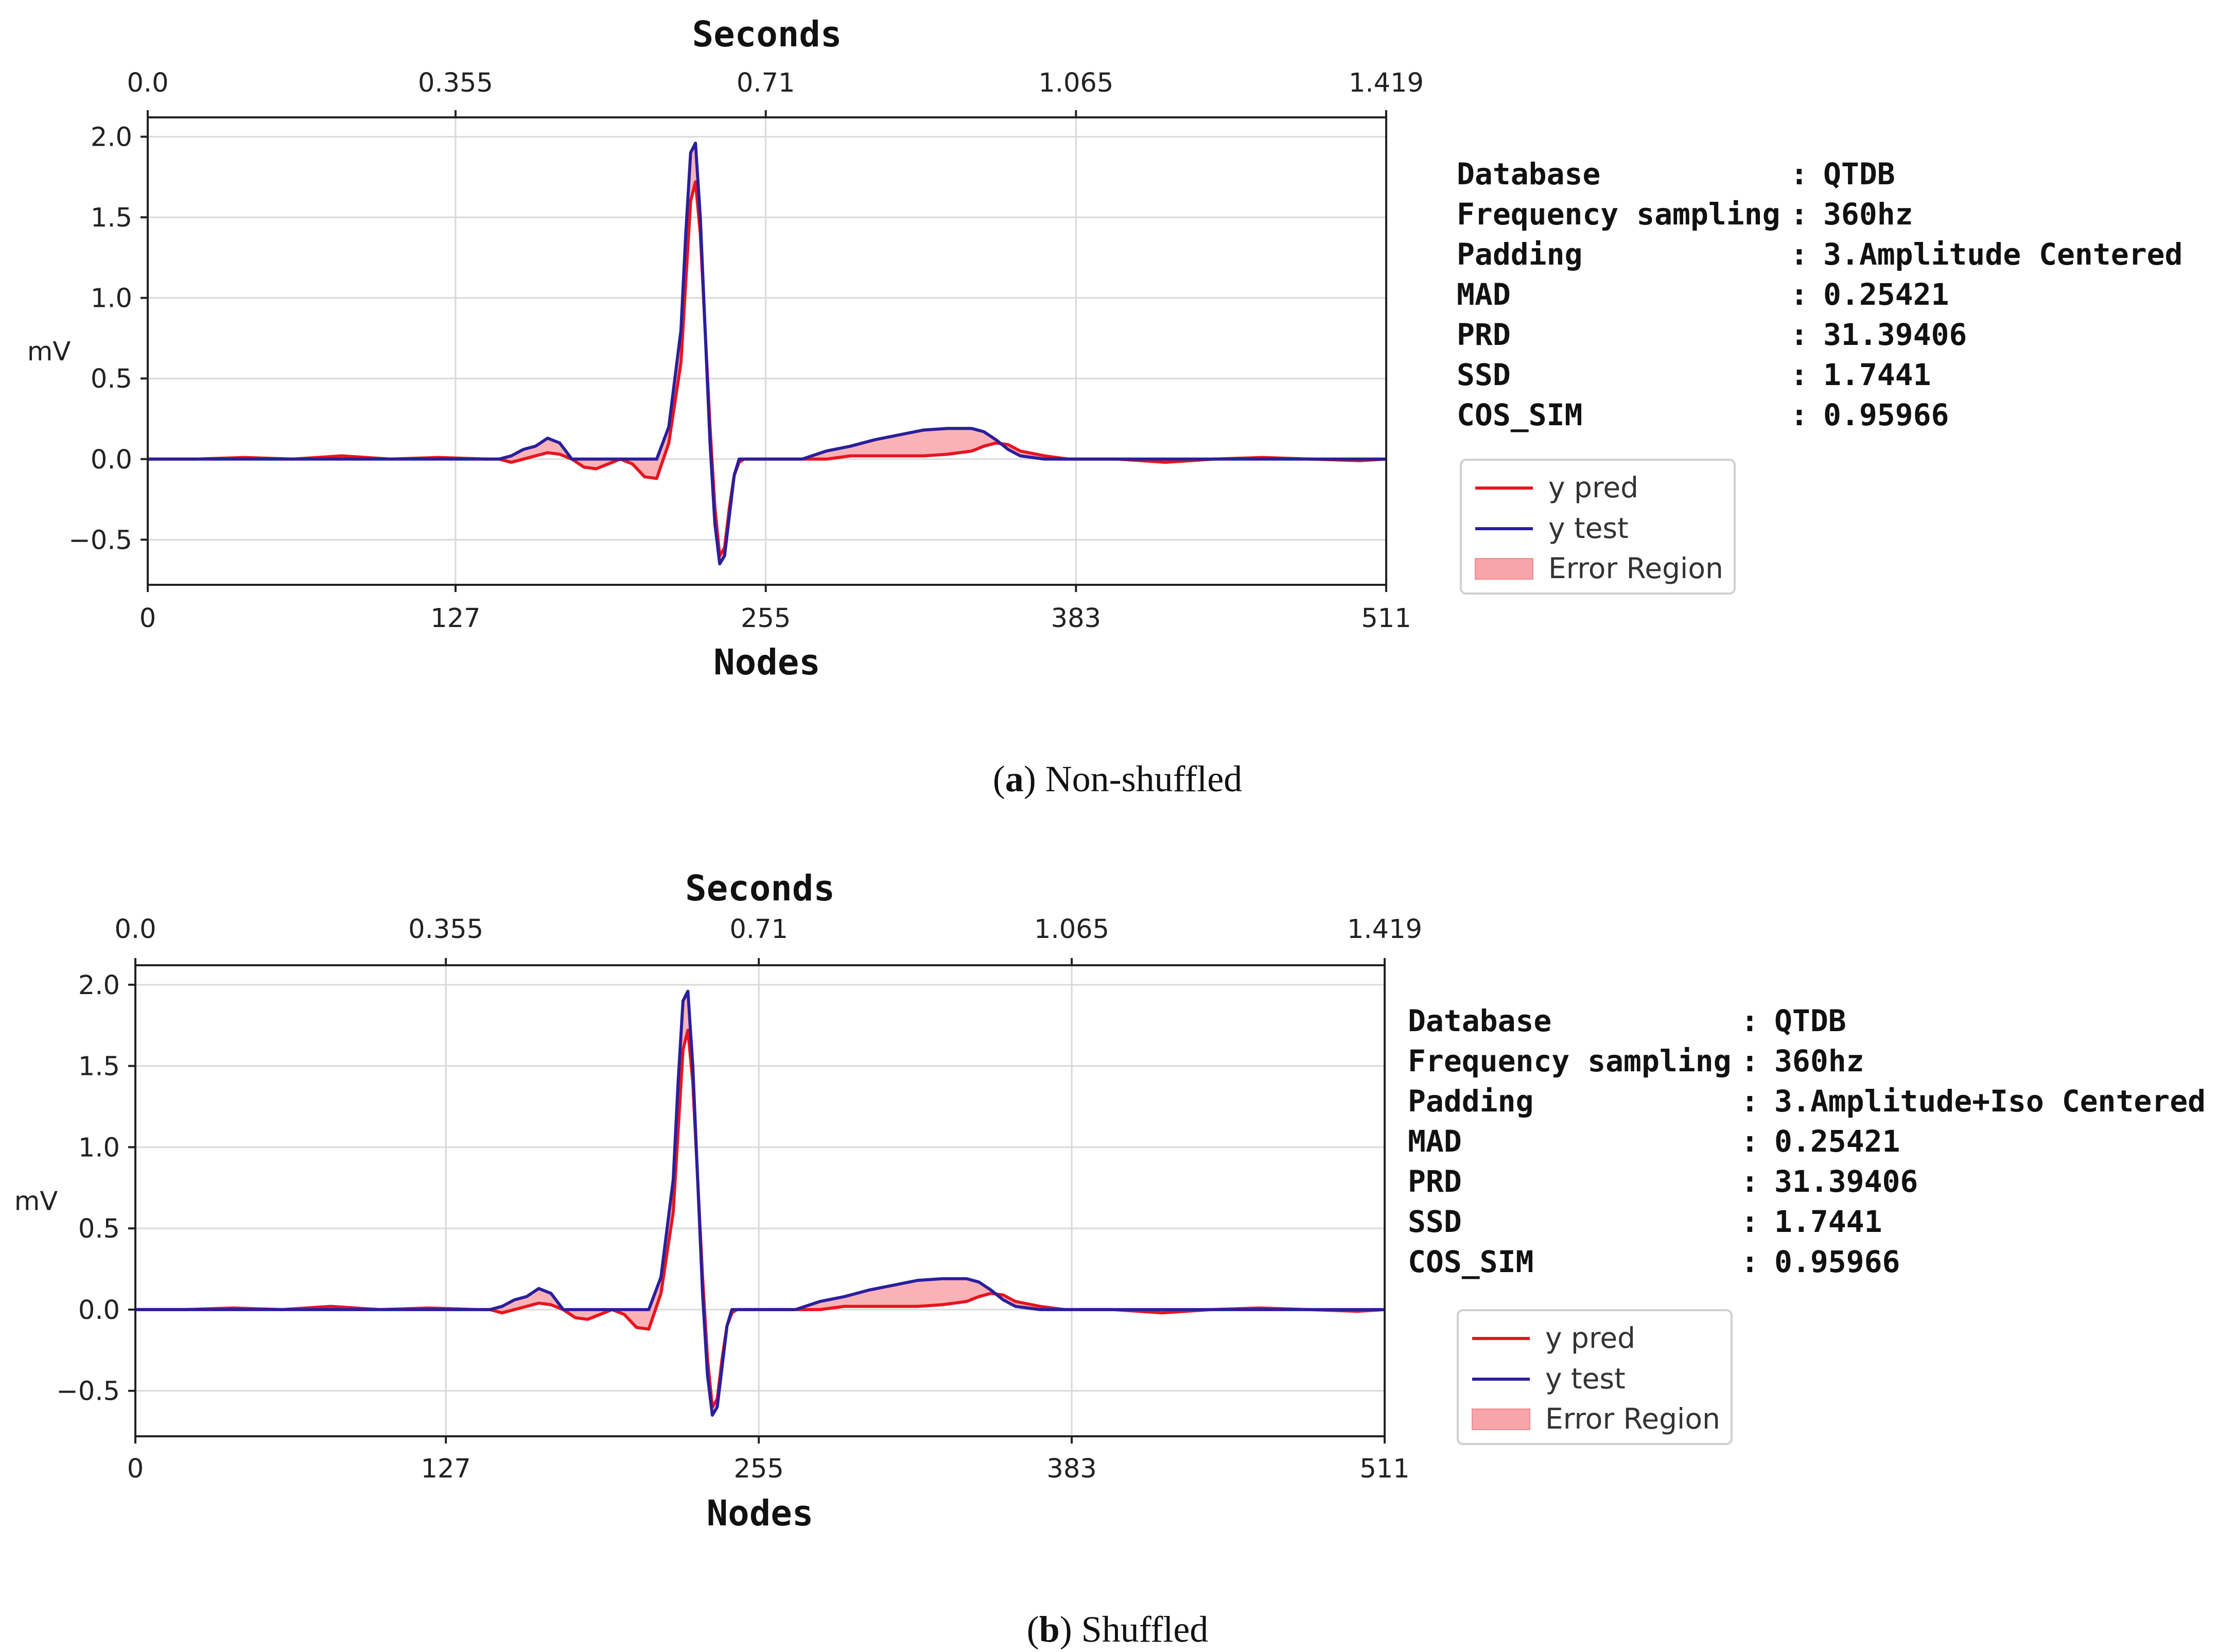 The height and width of the screenshot is (1652, 2235). What do you see at coordinates (111, 299) in the screenshot?
I see `y-tick-label: 1.0` at bounding box center [111, 299].